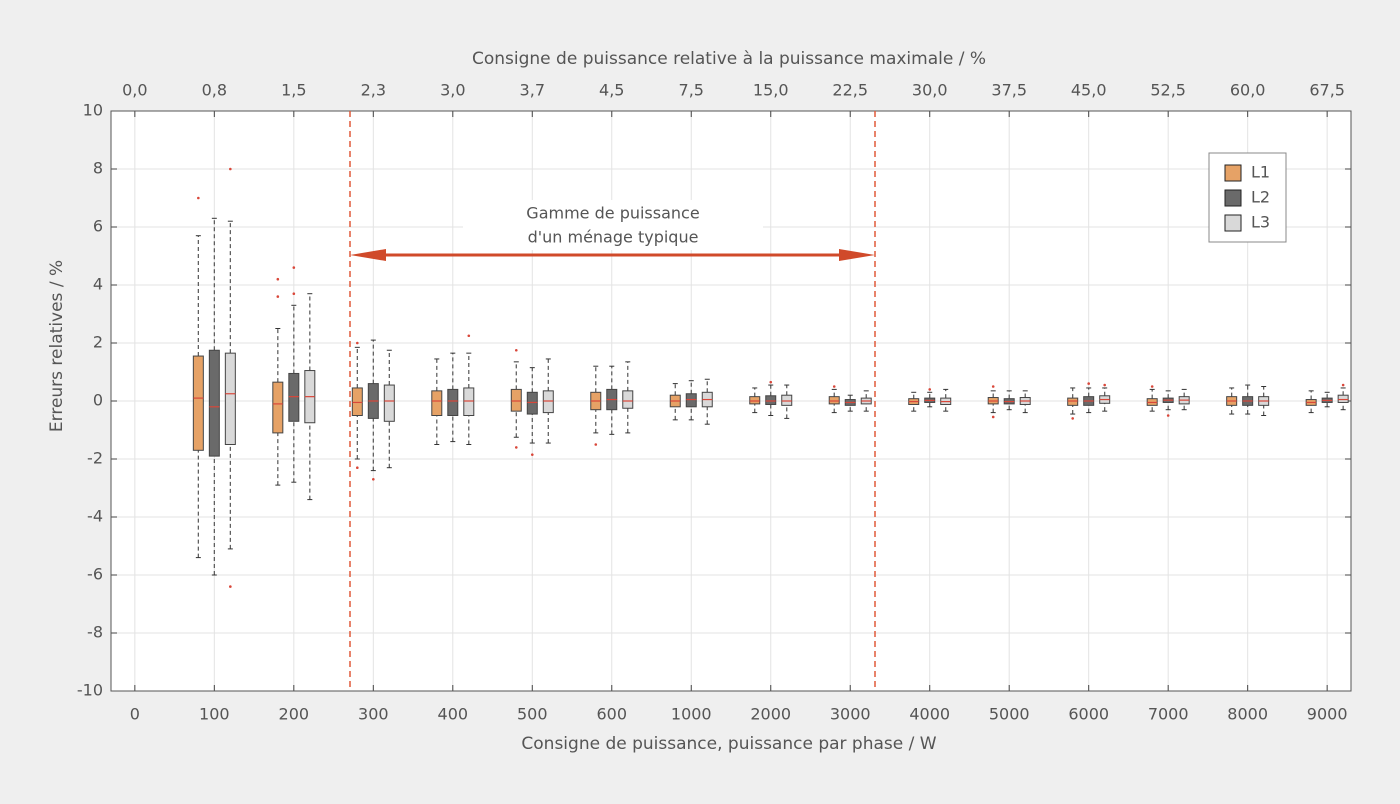 This screenshot has height=804, width=1400. I want to click on x-tick-label: 7000, so click(1168, 714).